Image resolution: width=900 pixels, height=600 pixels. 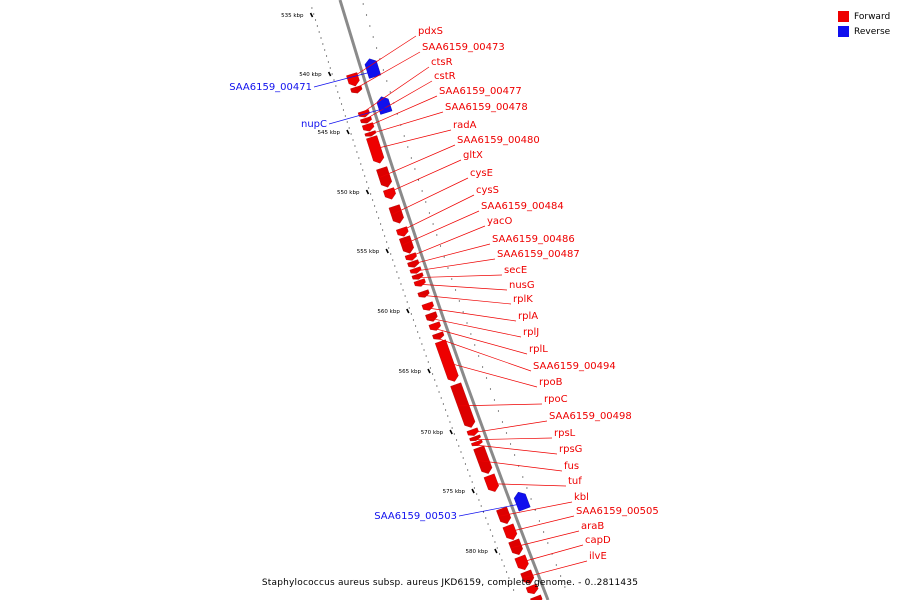 I want to click on forward-gene-label: rplA, so click(x=528, y=316).